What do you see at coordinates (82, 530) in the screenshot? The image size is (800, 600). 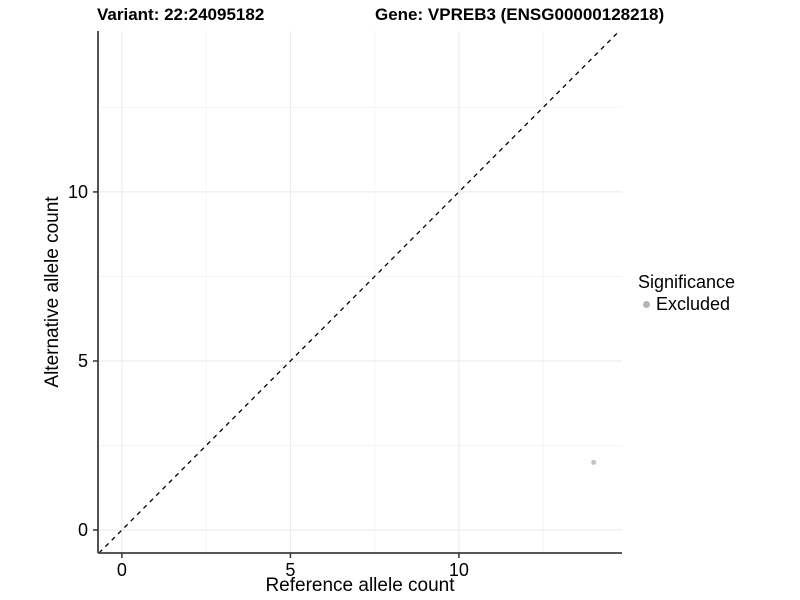 I see `y-tick-label: 0` at bounding box center [82, 530].